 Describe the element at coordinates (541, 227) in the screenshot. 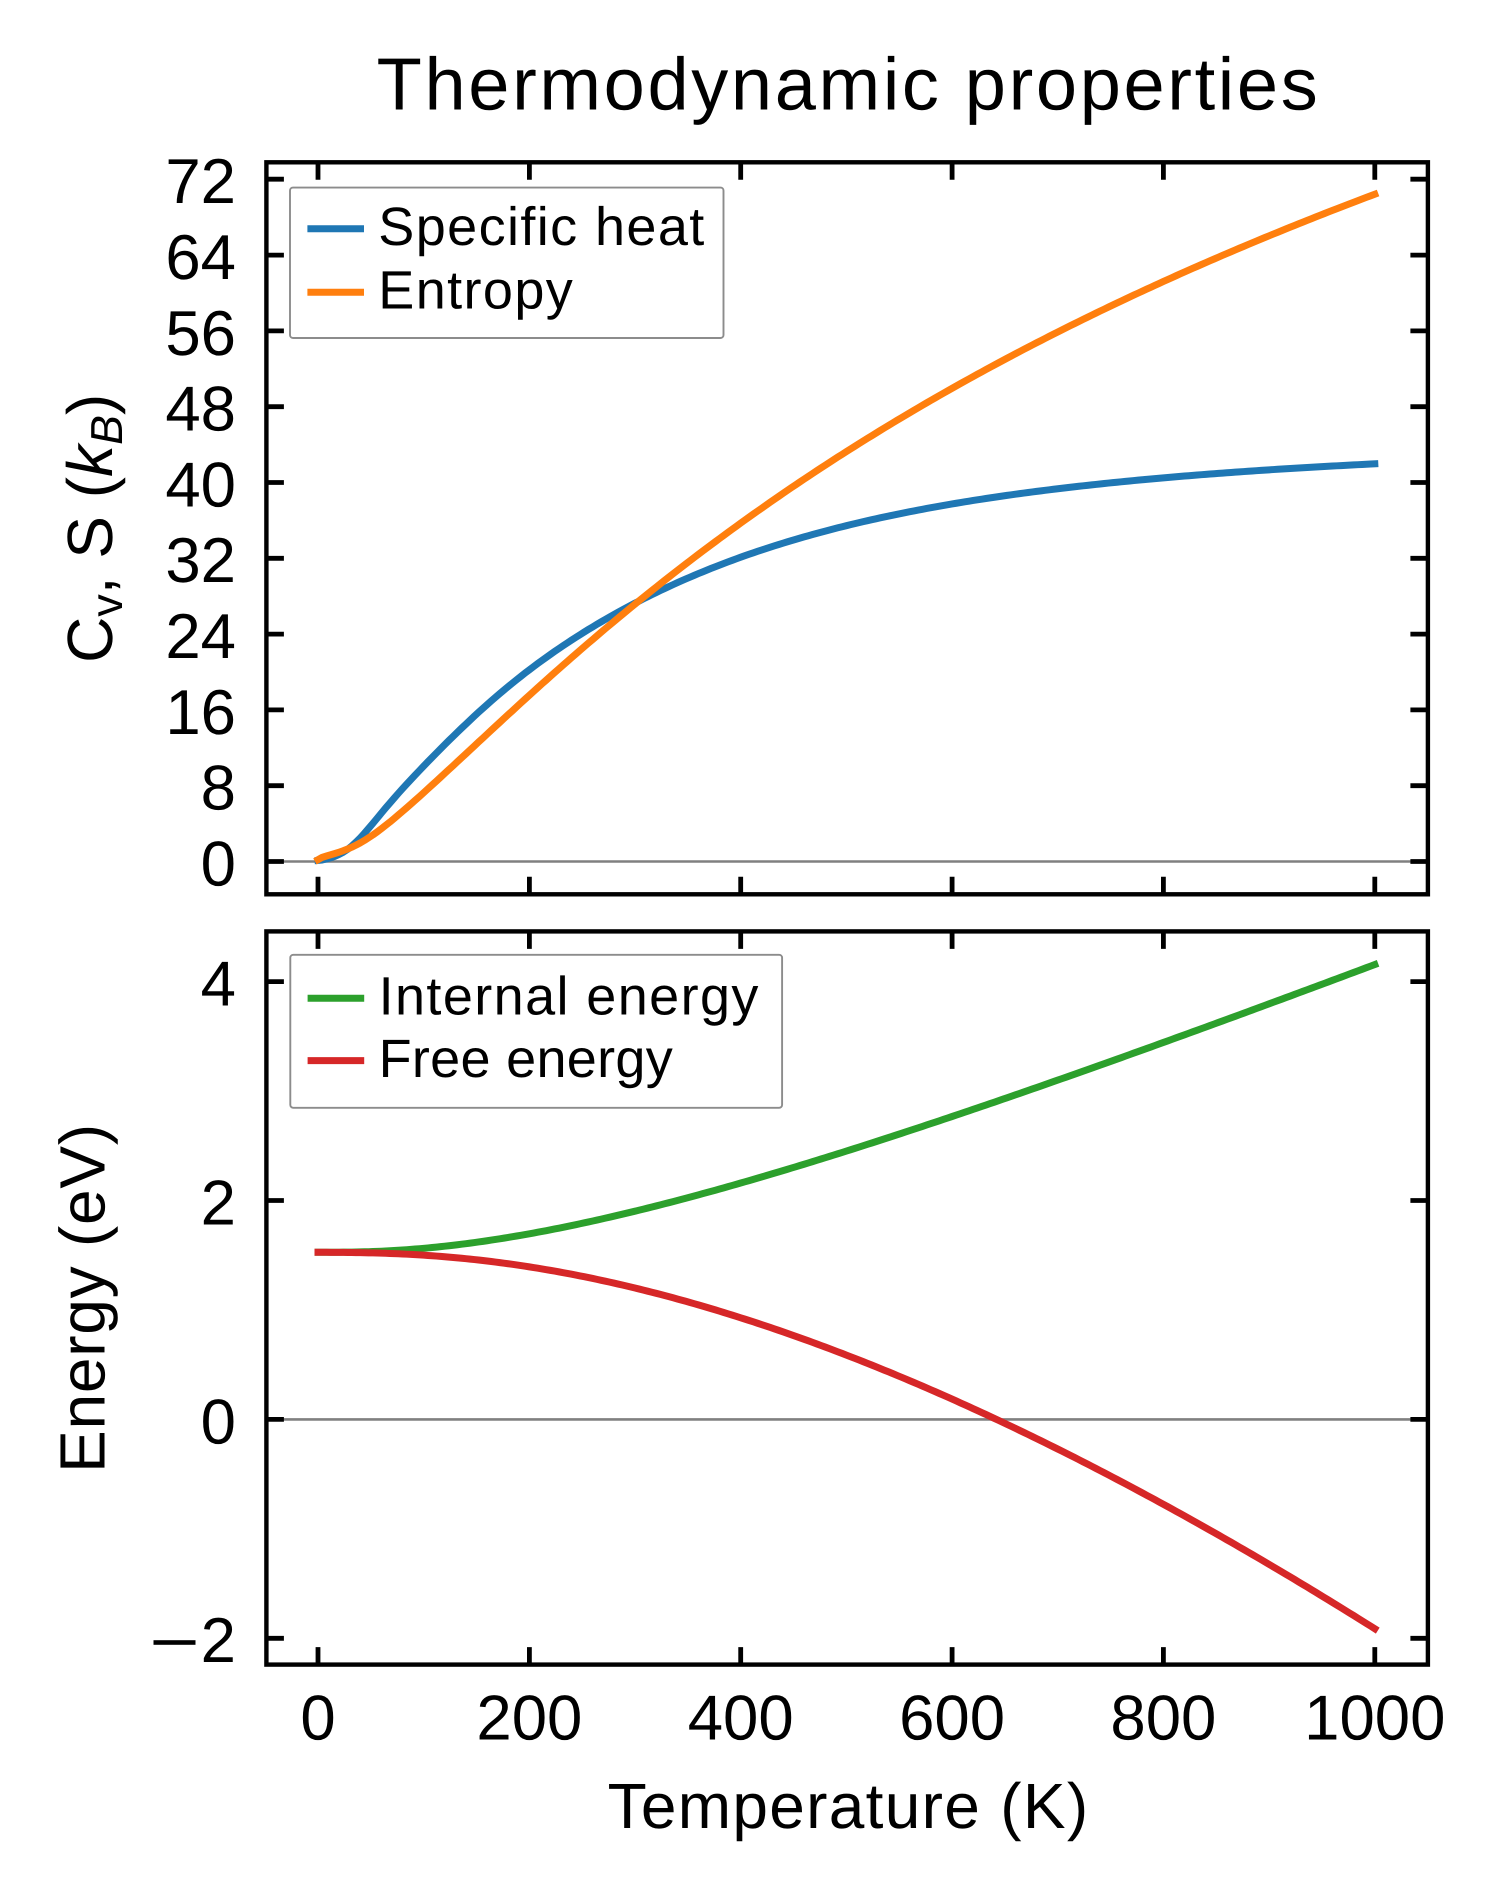

I see `svg-text: Specific heat` at that location.